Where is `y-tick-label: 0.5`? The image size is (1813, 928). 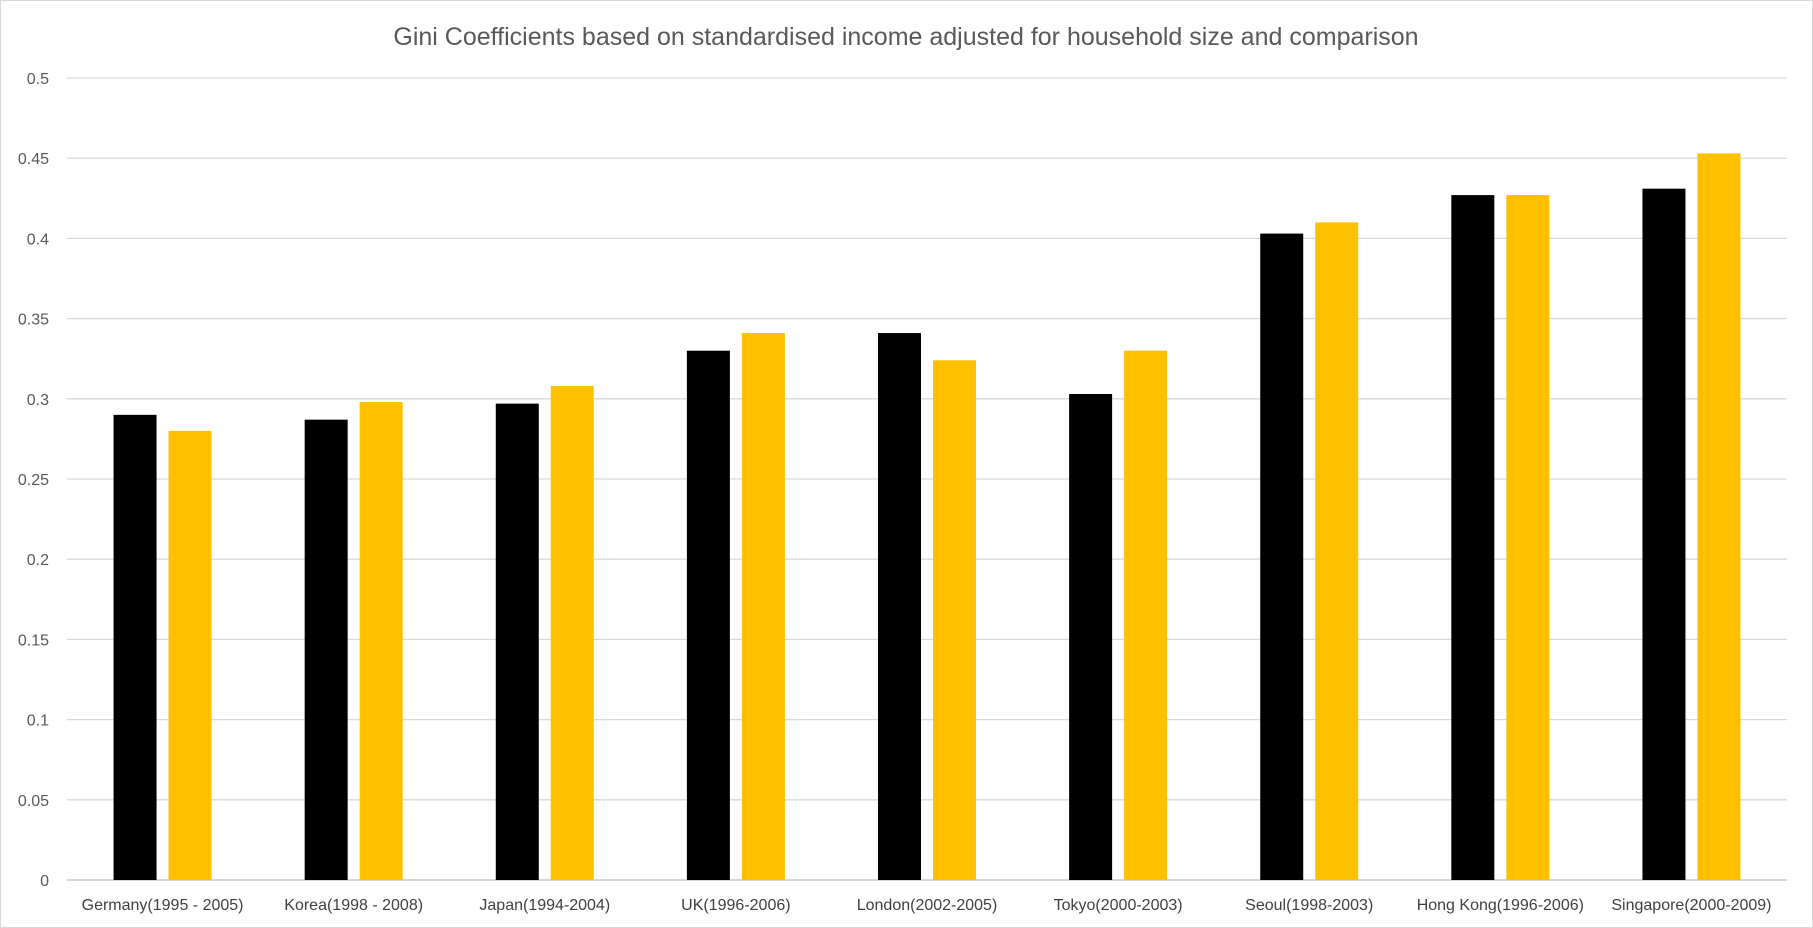 y-tick-label: 0.5 is located at coordinates (38, 79).